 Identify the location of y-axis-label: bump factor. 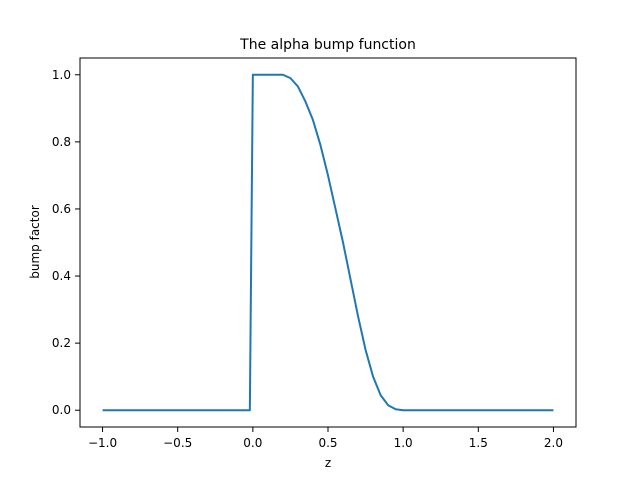
(35, 242).